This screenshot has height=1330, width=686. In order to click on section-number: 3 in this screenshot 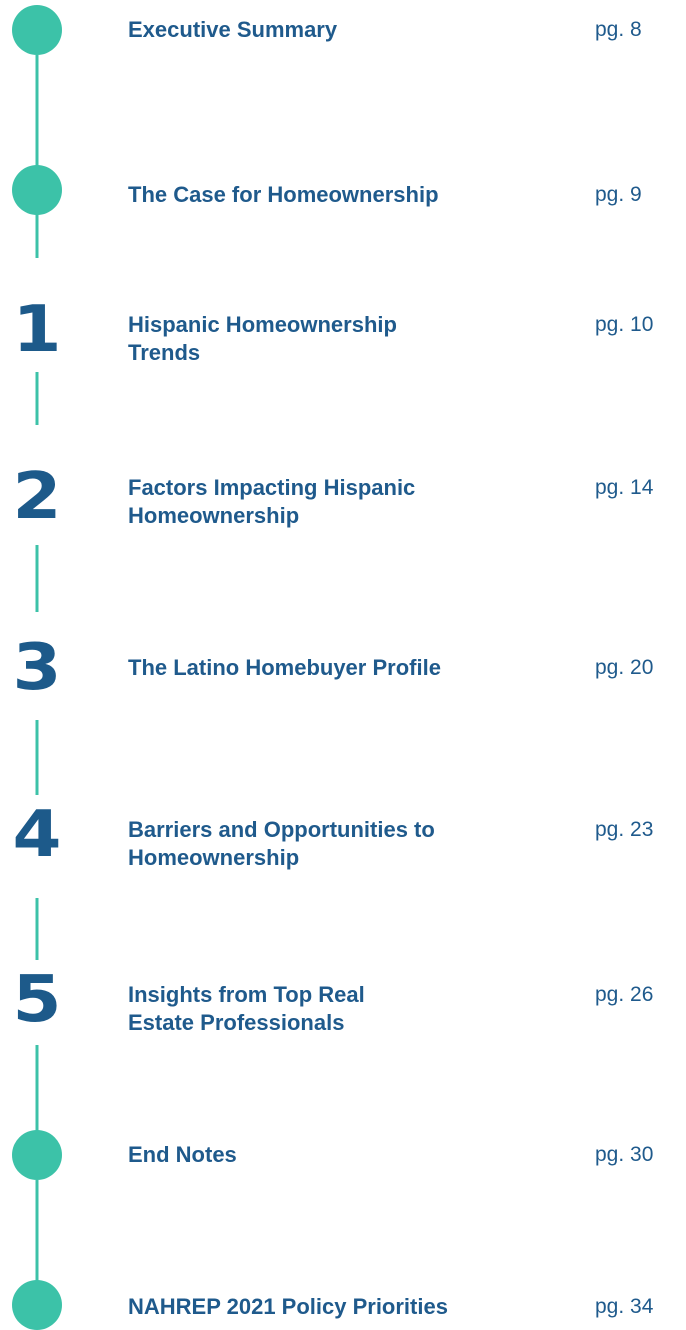, I will do `click(37, 668)`.